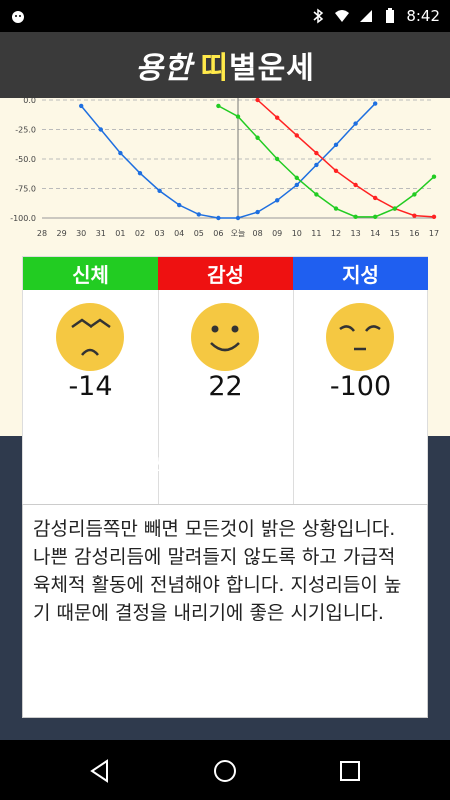  Describe the element at coordinates (318, 16) in the screenshot. I see `bluetooth-icon` at that location.